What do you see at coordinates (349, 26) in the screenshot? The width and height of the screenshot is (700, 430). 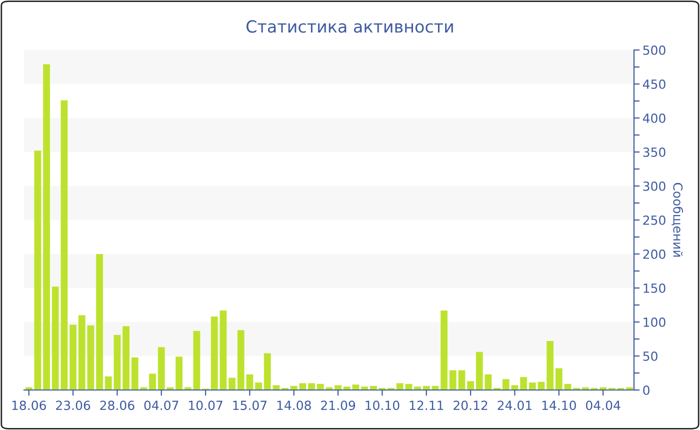 I see `chart-title: Статистика активности` at bounding box center [349, 26].